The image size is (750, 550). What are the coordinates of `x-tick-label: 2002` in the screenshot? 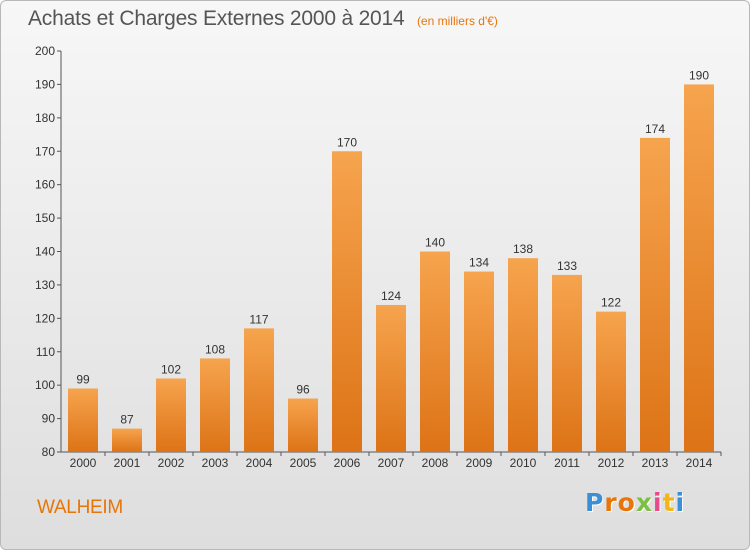 It's located at (171, 463).